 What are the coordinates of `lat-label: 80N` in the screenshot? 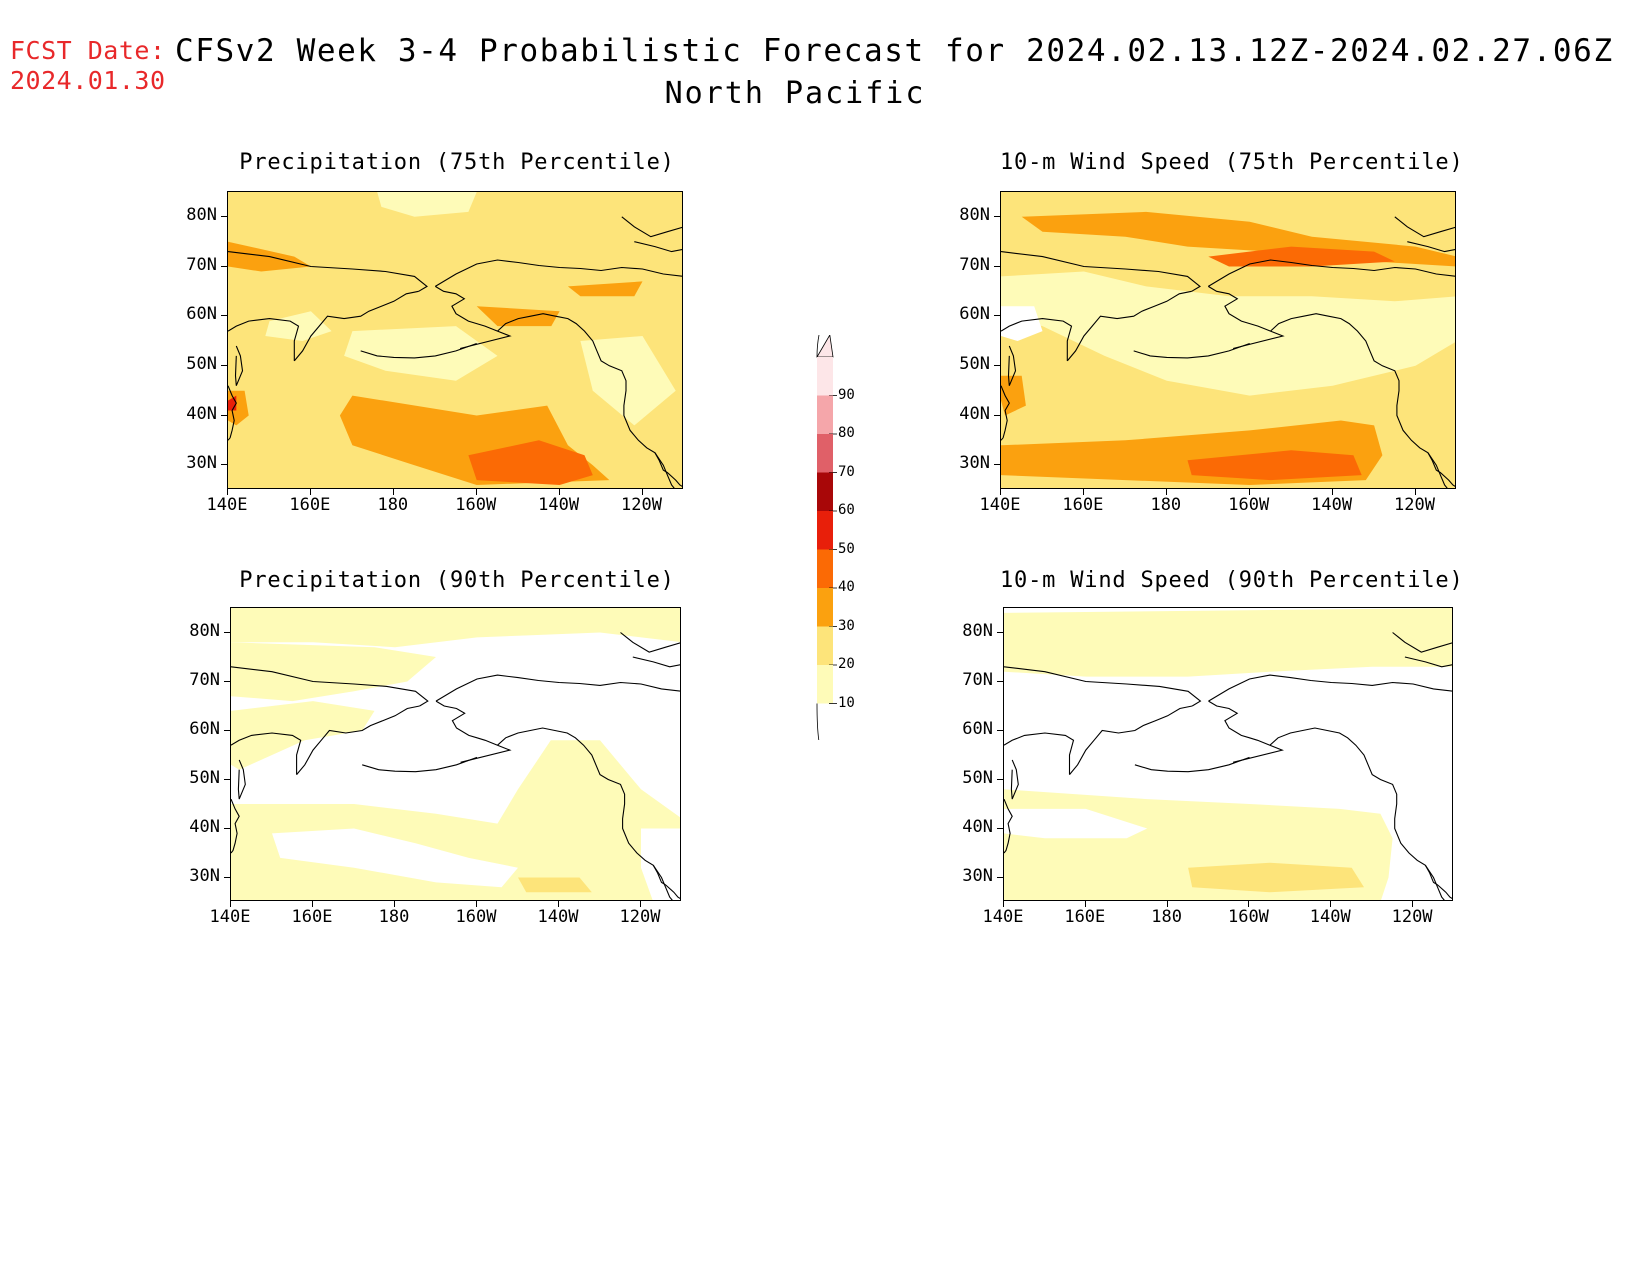 It's located at (201, 214).